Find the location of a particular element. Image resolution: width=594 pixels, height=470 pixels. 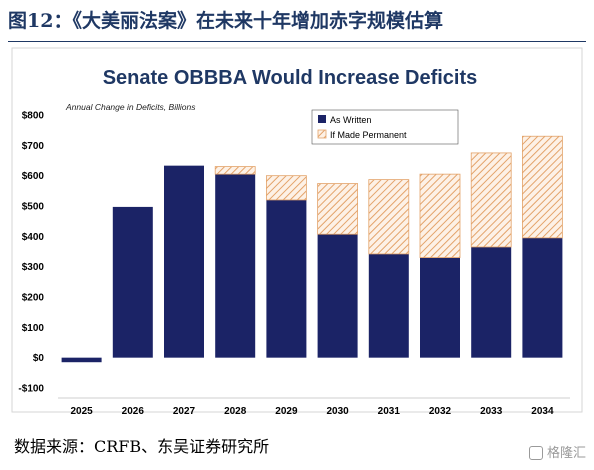

x-axis: 2025 2026 2027 2028 2029 2030 2031 2032 2033 2034 is located at coordinates (314, 405).